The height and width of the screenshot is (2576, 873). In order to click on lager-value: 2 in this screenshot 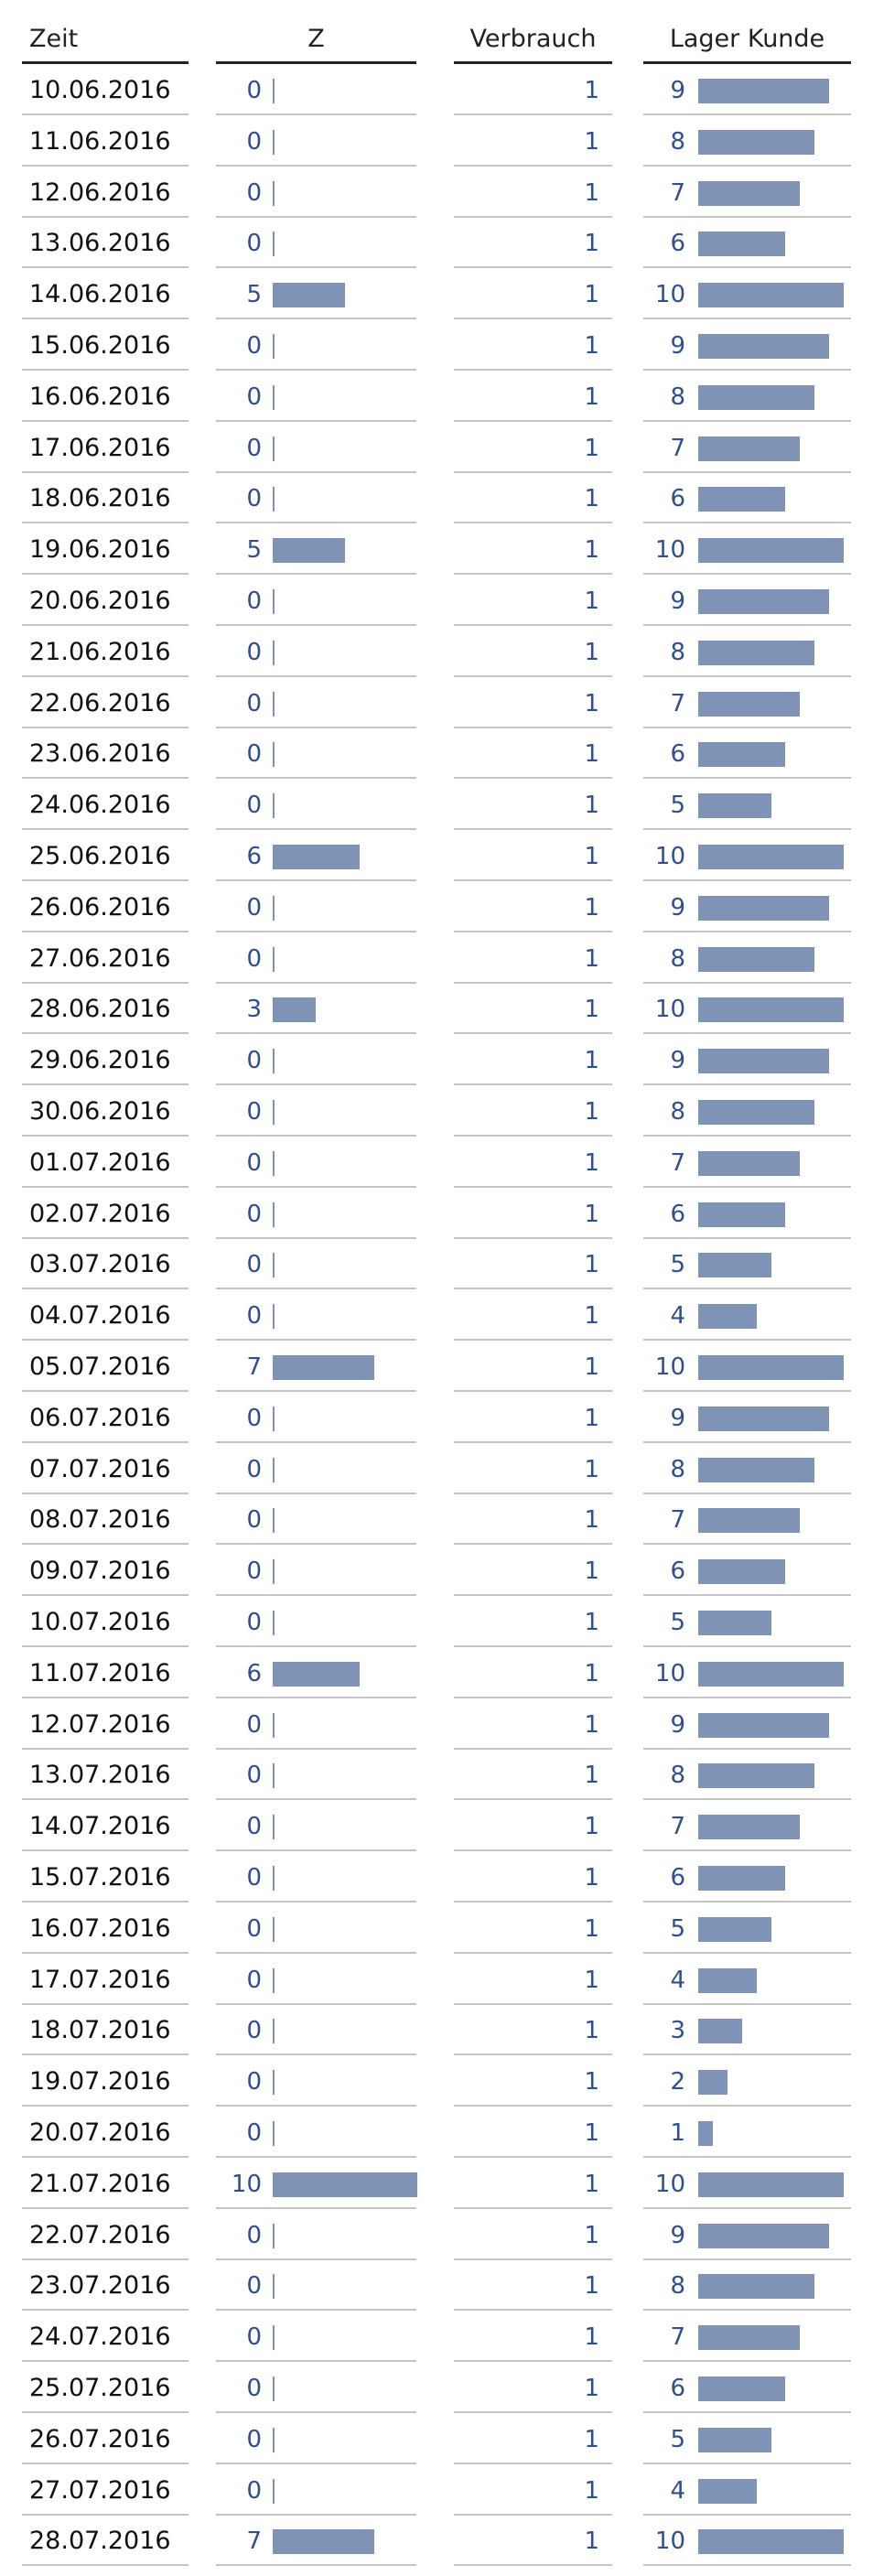, I will do `click(677, 2082)`.